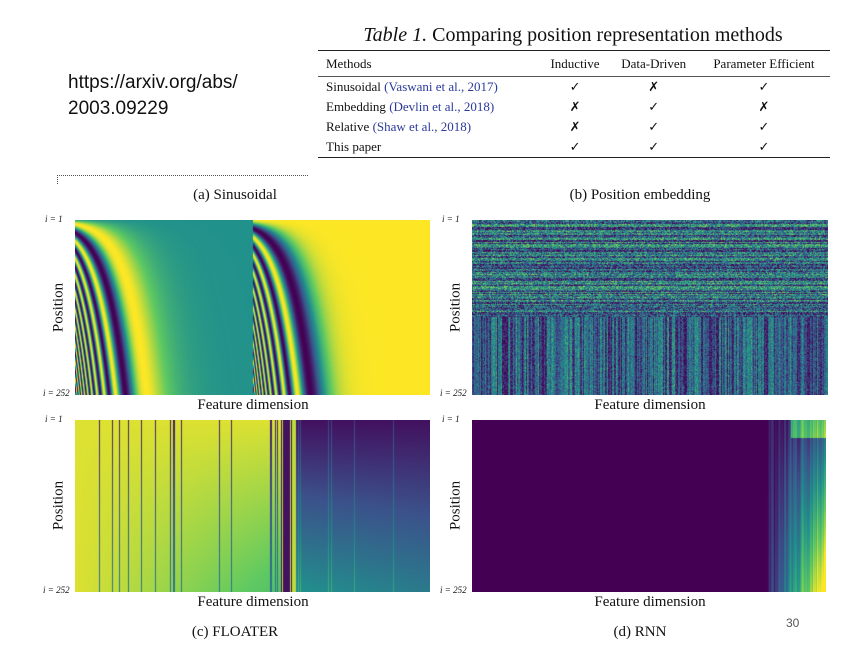  What do you see at coordinates (252, 307) in the screenshot?
I see `heatmap-sinusoidal` at bounding box center [252, 307].